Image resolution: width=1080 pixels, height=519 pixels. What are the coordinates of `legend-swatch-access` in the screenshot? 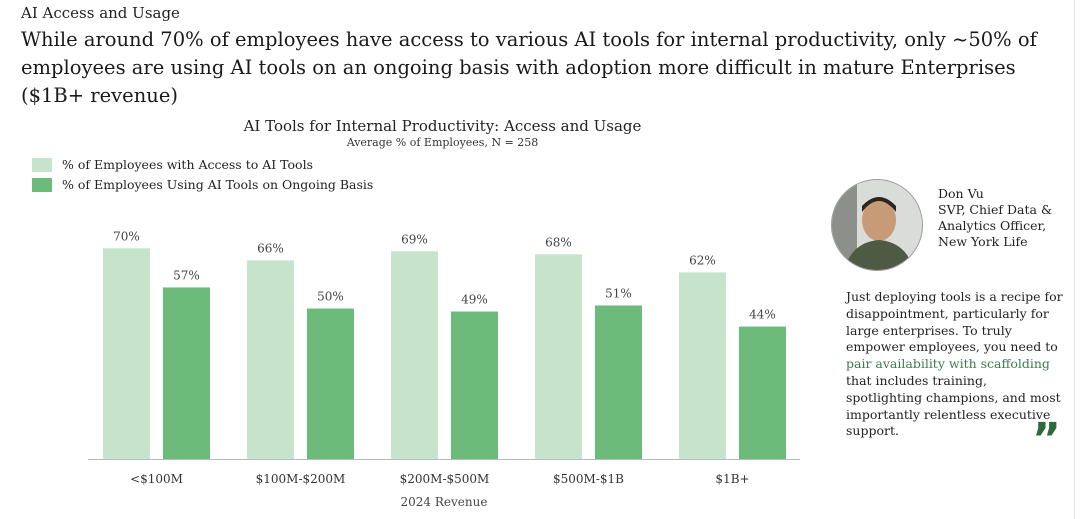 It's located at (42, 164).